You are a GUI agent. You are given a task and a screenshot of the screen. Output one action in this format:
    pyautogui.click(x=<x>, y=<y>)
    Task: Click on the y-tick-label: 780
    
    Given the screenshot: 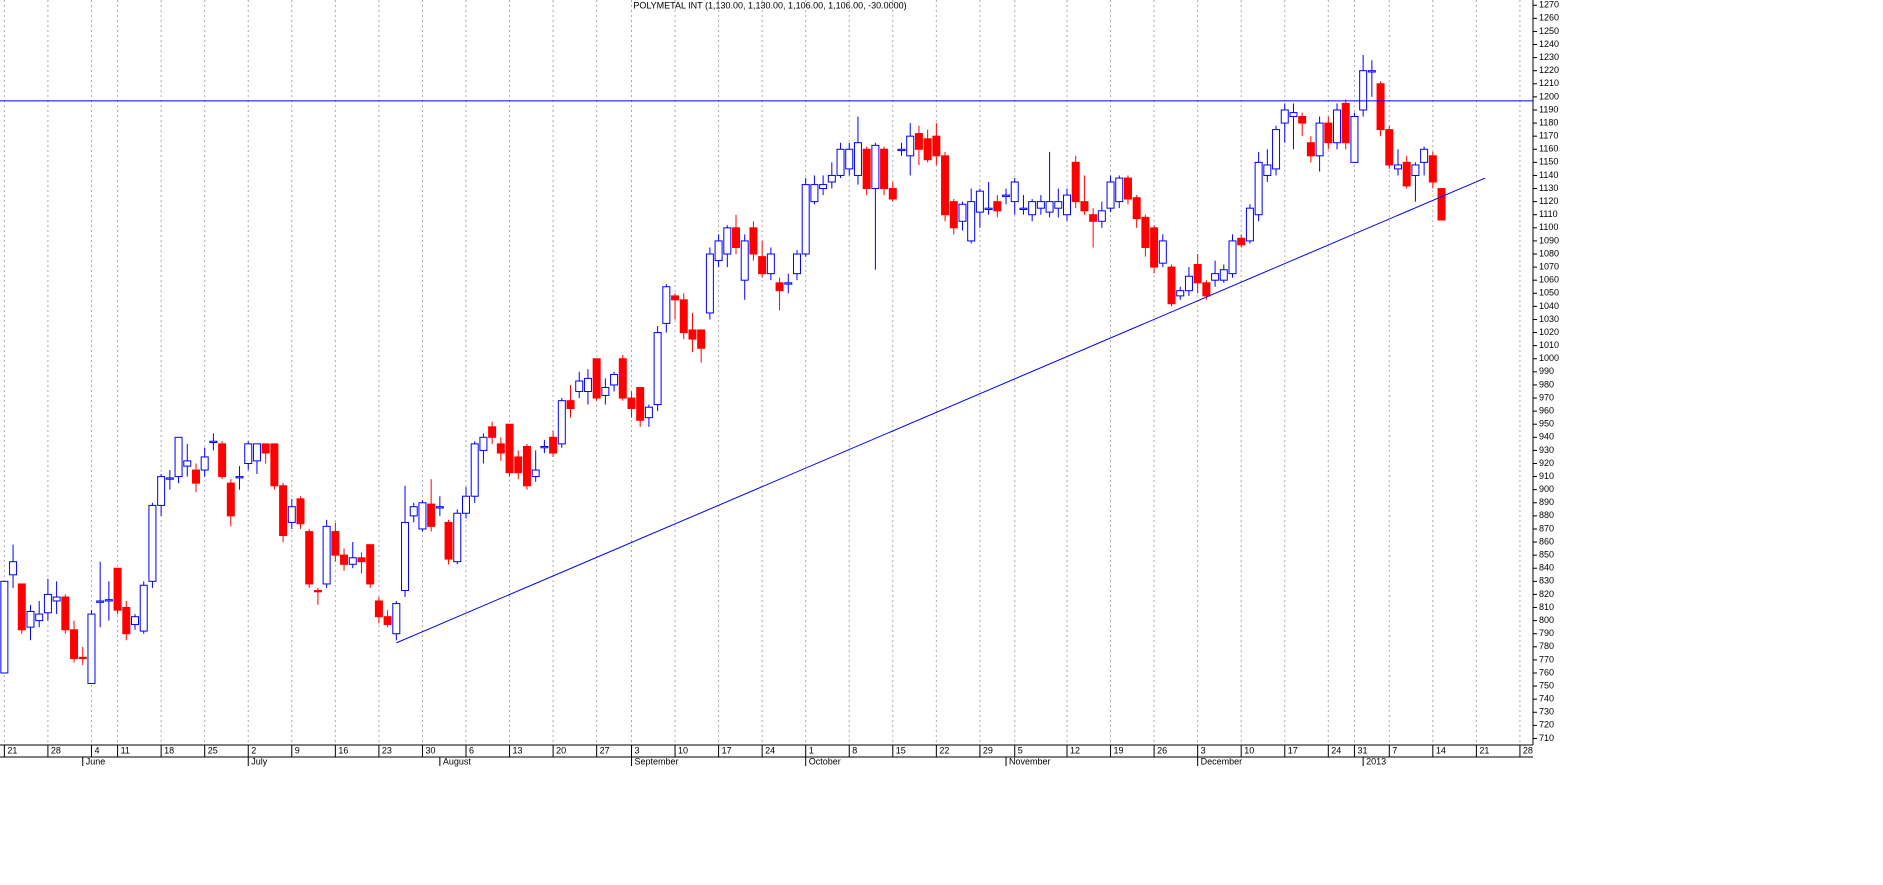 What is the action you would take?
    pyautogui.click(x=1546, y=646)
    